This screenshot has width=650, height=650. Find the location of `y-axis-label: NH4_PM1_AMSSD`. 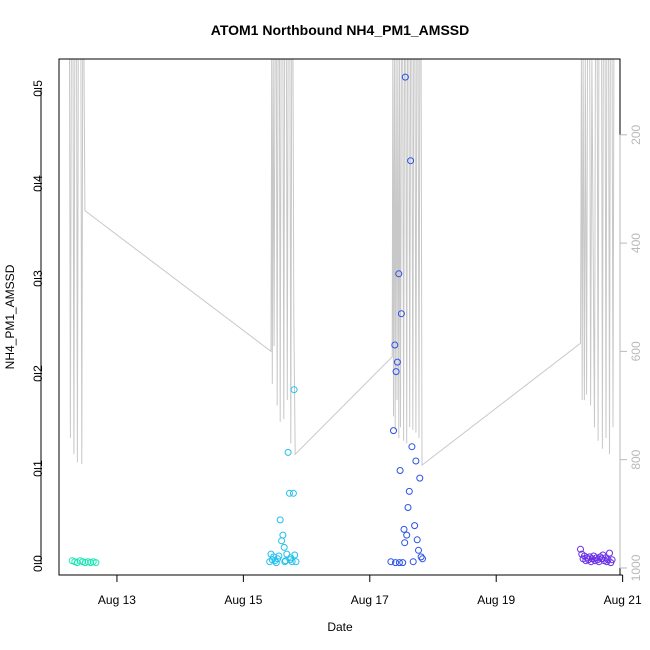

y-axis-label: NH4_PM1_AMSSD is located at coordinates (10, 316).